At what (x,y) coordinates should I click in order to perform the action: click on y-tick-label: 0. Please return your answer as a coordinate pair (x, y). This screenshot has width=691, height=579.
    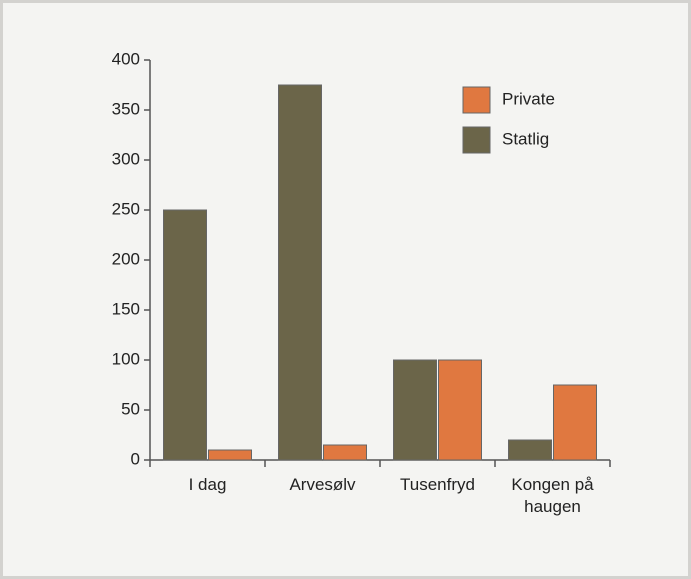
    Looking at the image, I should click on (135, 458).